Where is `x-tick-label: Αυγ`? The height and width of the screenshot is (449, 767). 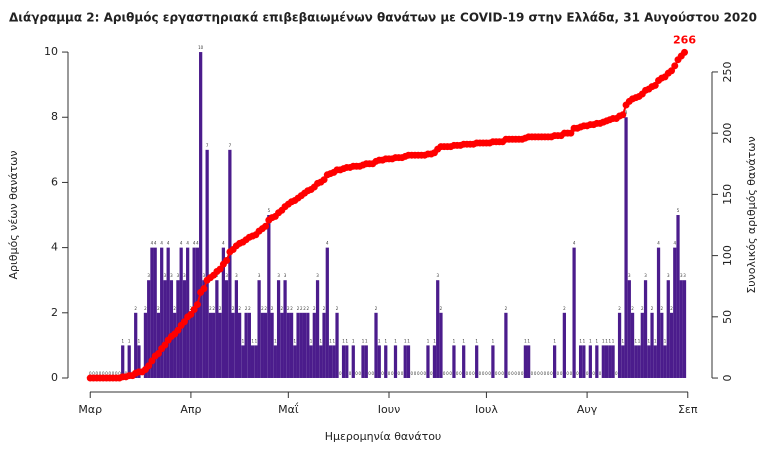 x-tick-label: Αυγ is located at coordinates (587, 409).